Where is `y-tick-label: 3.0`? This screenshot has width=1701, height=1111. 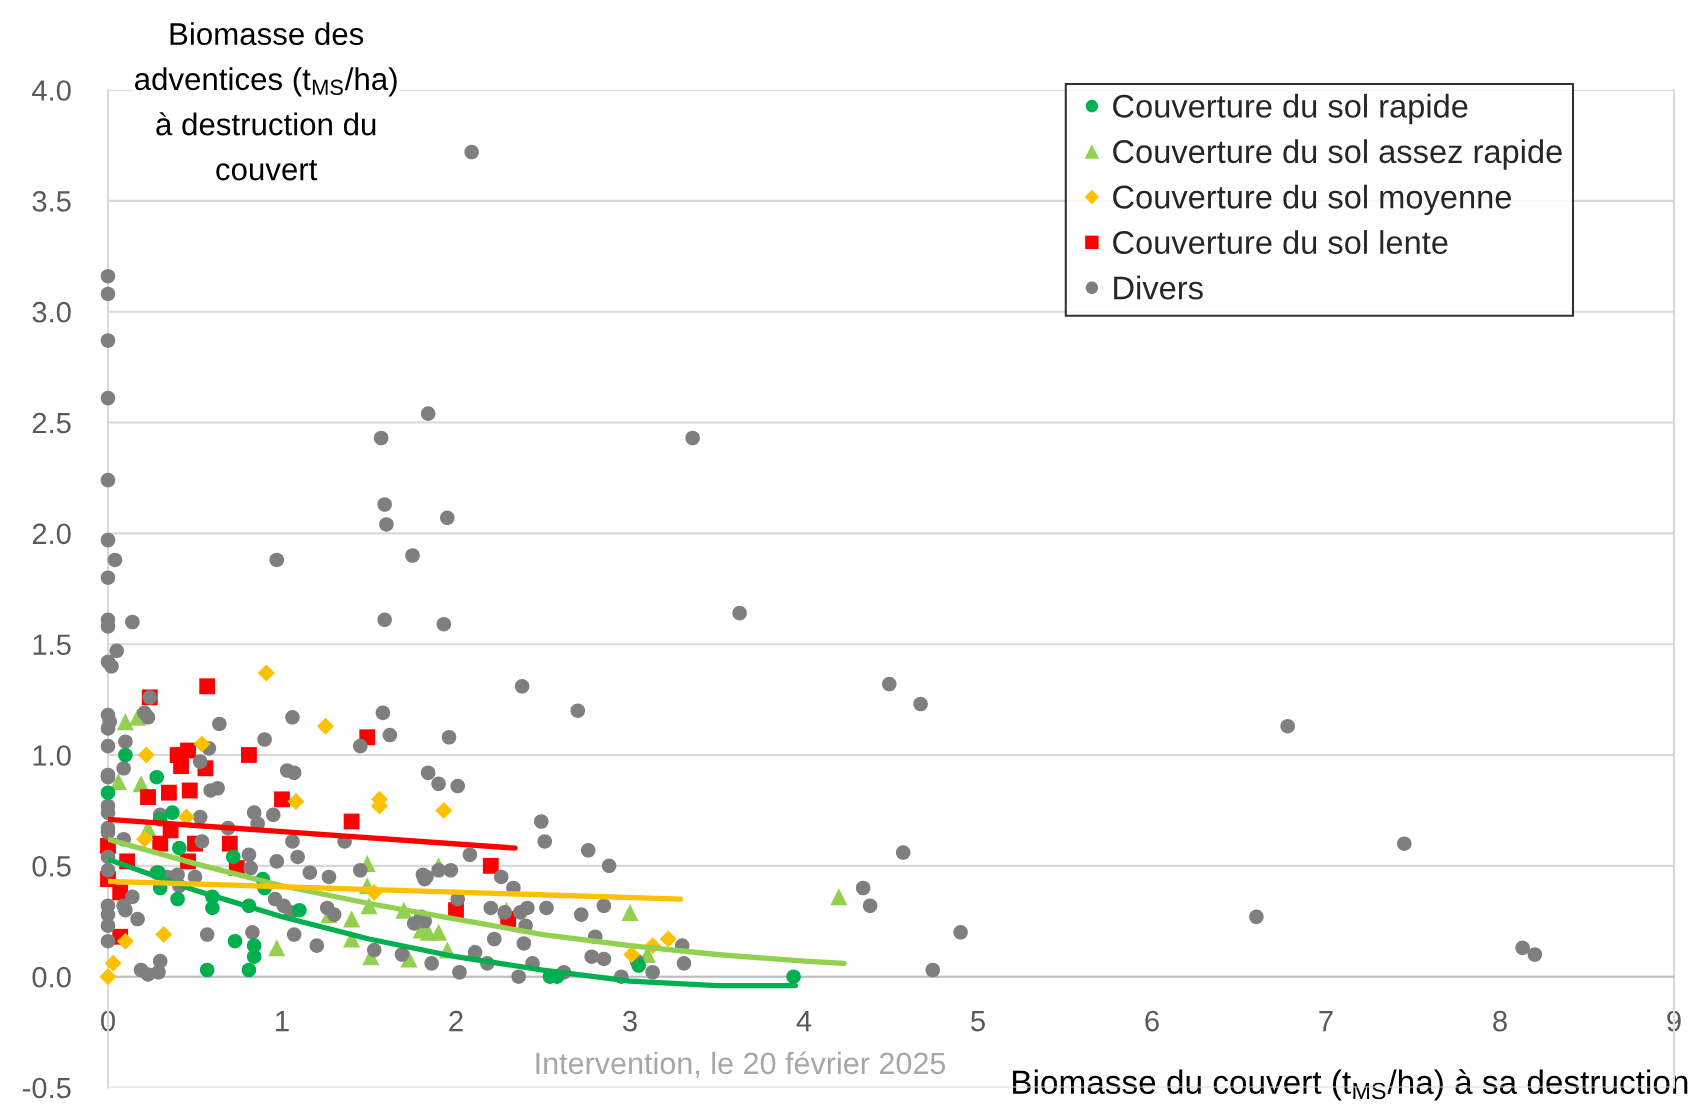
y-tick-label: 3.0 is located at coordinates (51, 312).